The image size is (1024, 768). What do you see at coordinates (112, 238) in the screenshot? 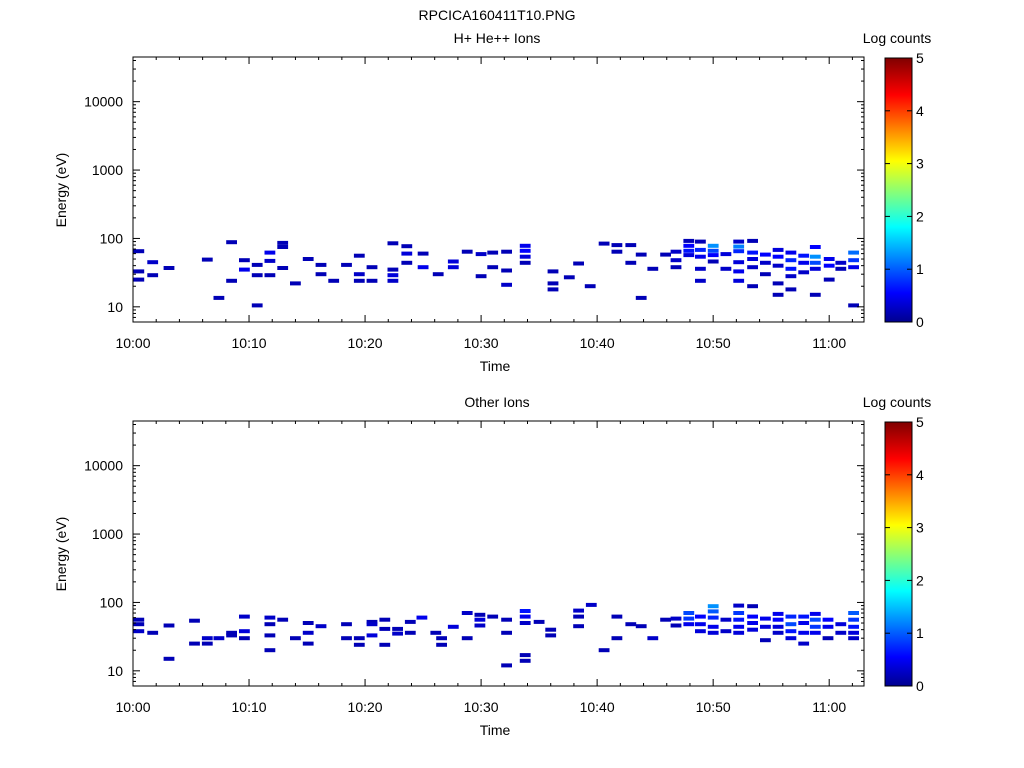
I see `y-tick-label: 100` at bounding box center [112, 238].